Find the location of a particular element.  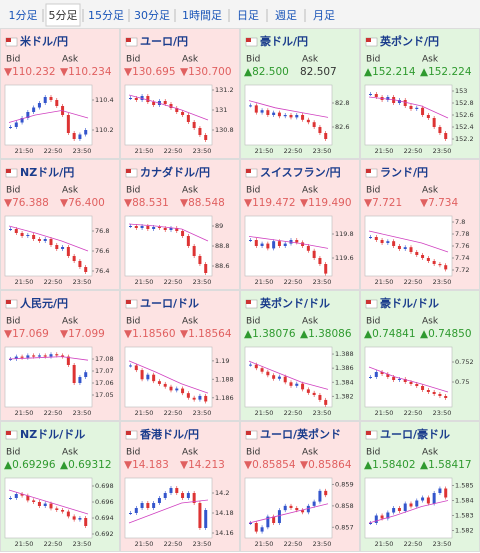

y-tick-label: 7.74 is located at coordinates (462, 258).